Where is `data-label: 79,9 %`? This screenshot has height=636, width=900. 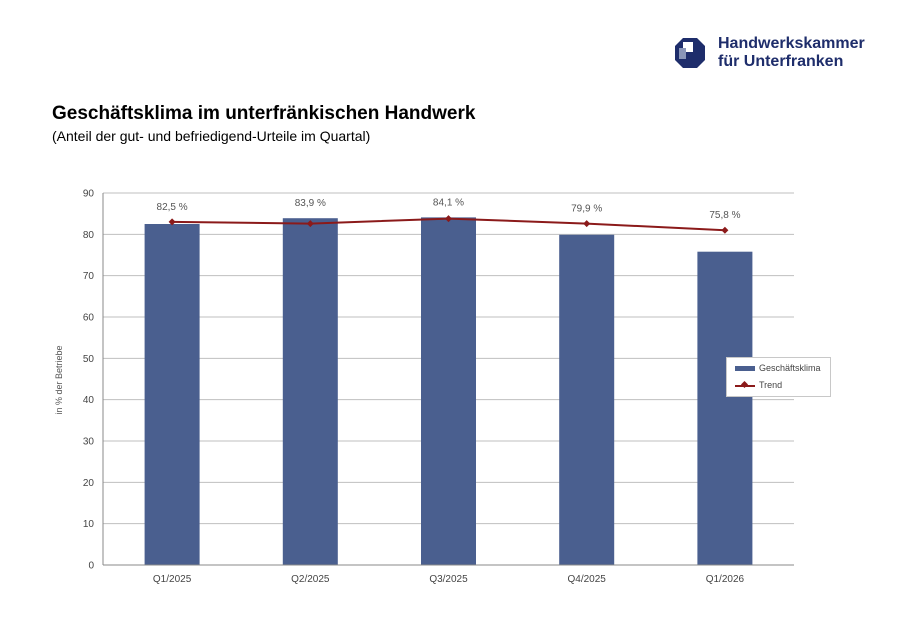
data-label: 79,9 % is located at coordinates (586, 209).